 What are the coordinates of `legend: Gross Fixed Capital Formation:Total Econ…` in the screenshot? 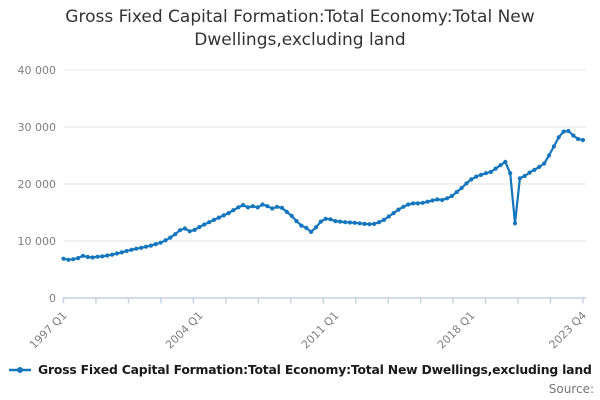 It's located at (300, 369).